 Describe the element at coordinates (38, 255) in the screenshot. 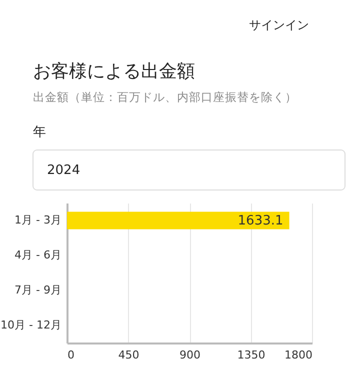

I see `y-tick-label: 4月 - 6月` at that location.